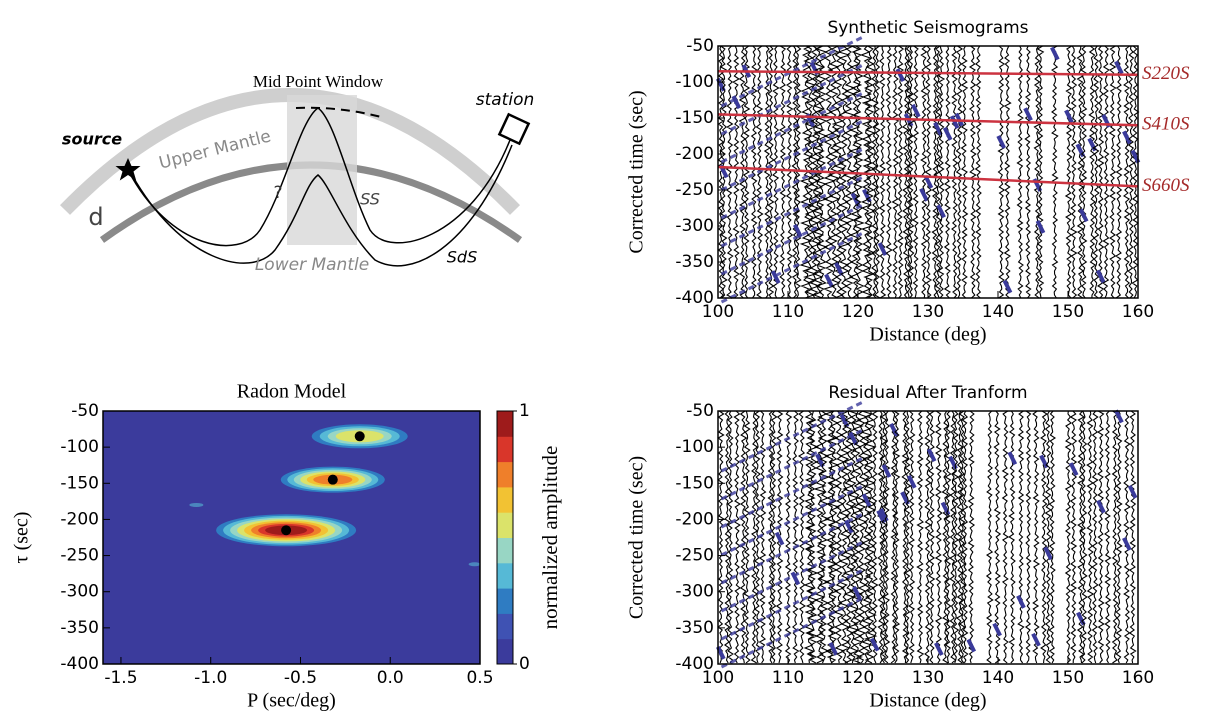 The width and height of the screenshot is (1226, 728). Describe the element at coordinates (79, 592) in the screenshot. I see `y-tick-label: -300` at that location.